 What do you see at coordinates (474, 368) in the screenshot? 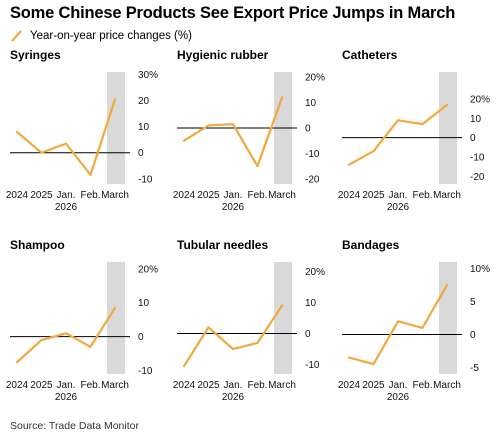
I see `y-tick-label: -5` at bounding box center [474, 368].